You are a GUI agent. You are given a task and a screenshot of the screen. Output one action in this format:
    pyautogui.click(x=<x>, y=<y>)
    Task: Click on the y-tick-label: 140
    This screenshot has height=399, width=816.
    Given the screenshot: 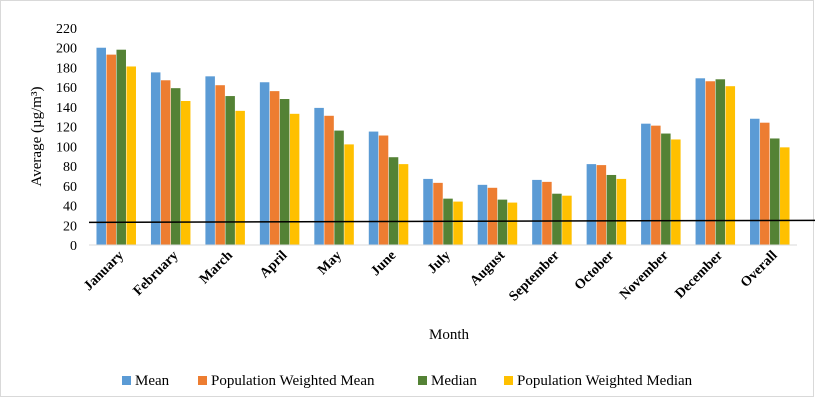 What is the action you would take?
    pyautogui.click(x=66, y=108)
    